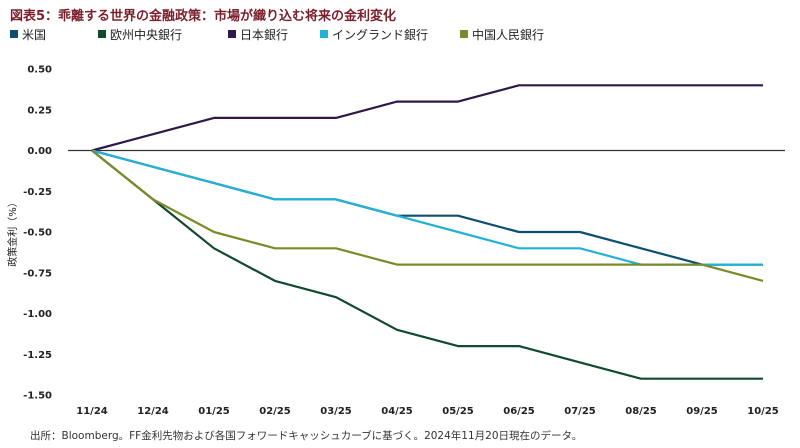 Image resolution: width=800 pixels, height=448 pixels. Describe the element at coordinates (763, 411) in the screenshot. I see `x-tick-label: 10/25` at that location.